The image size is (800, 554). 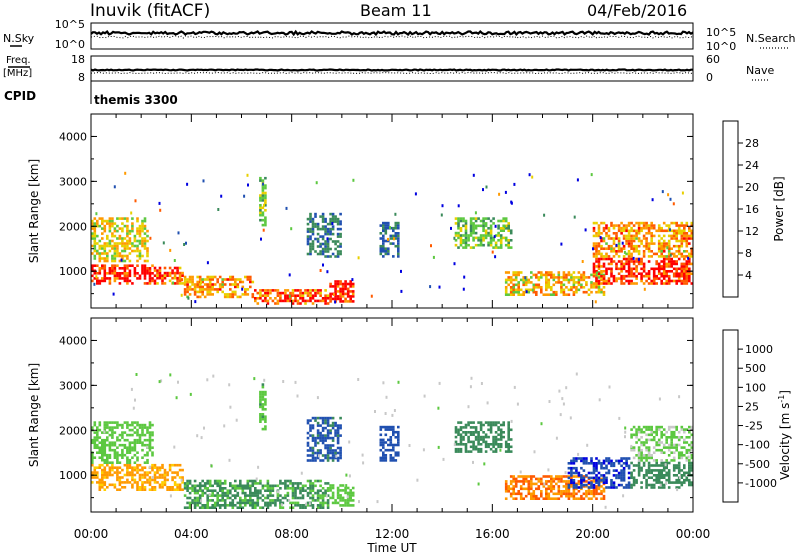 What do you see at coordinates (73, 136) in the screenshot?
I see `y-tick-label: 4000` at bounding box center [73, 136].